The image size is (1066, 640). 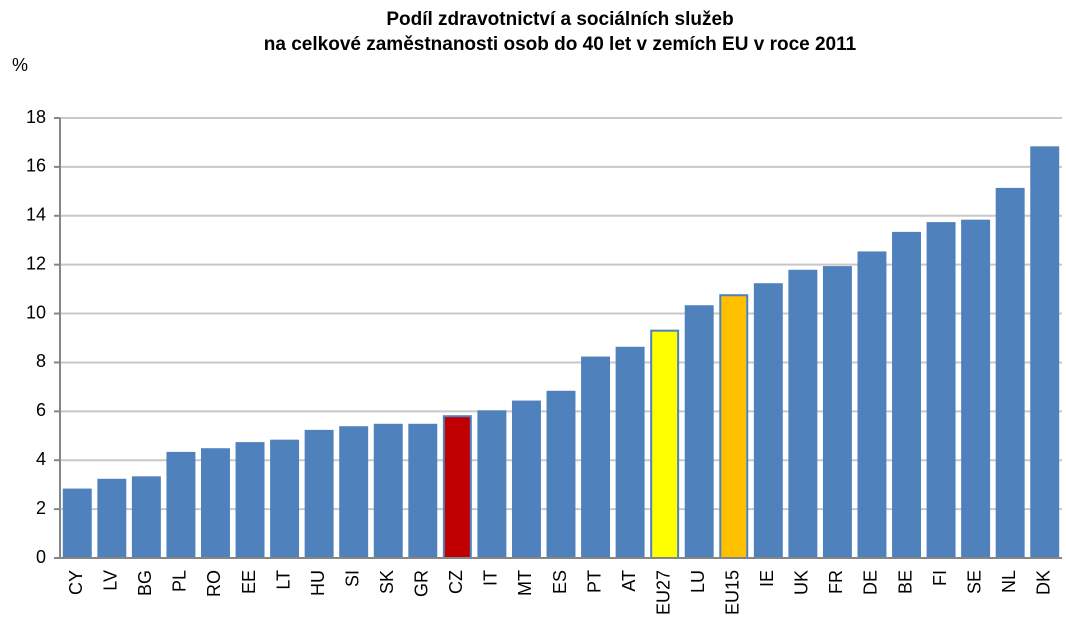 I want to click on x-tick-label: IT, so click(x=491, y=578).